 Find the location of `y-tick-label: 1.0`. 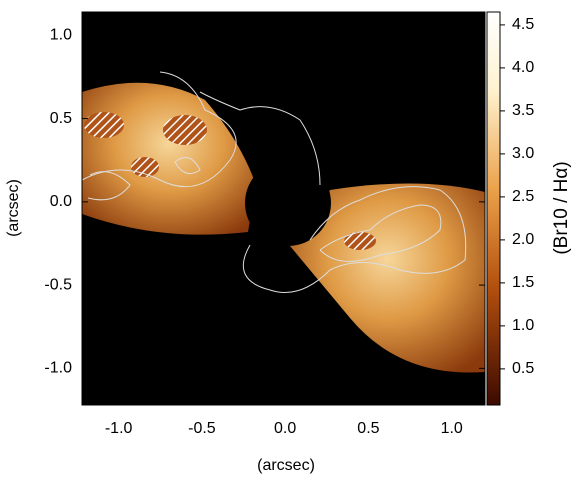

y-tick-label: 1.0 is located at coordinates (61, 35).